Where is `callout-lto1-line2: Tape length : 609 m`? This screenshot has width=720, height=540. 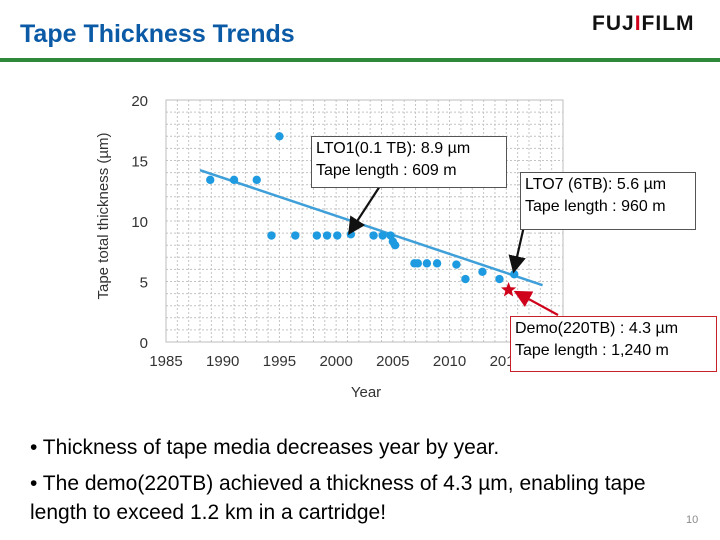 callout-lto1-line2: Tape length : 609 m is located at coordinates (386, 170).